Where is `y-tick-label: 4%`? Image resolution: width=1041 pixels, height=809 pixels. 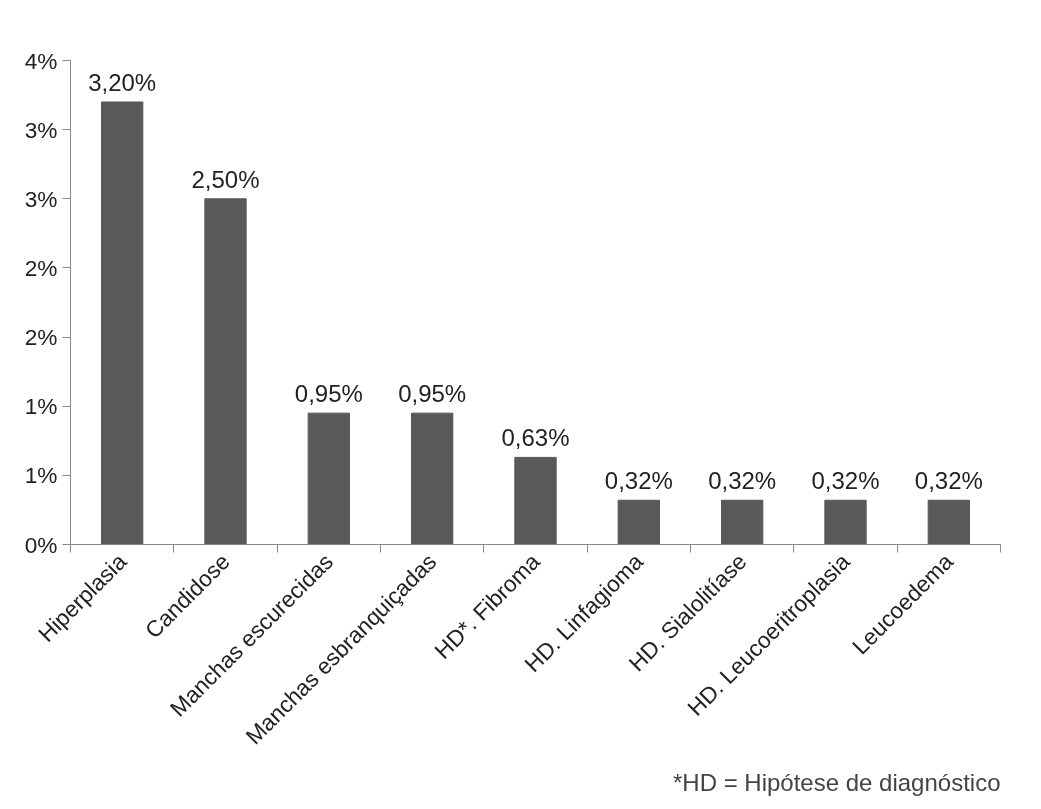
y-tick-label: 4% is located at coordinates (41, 60).